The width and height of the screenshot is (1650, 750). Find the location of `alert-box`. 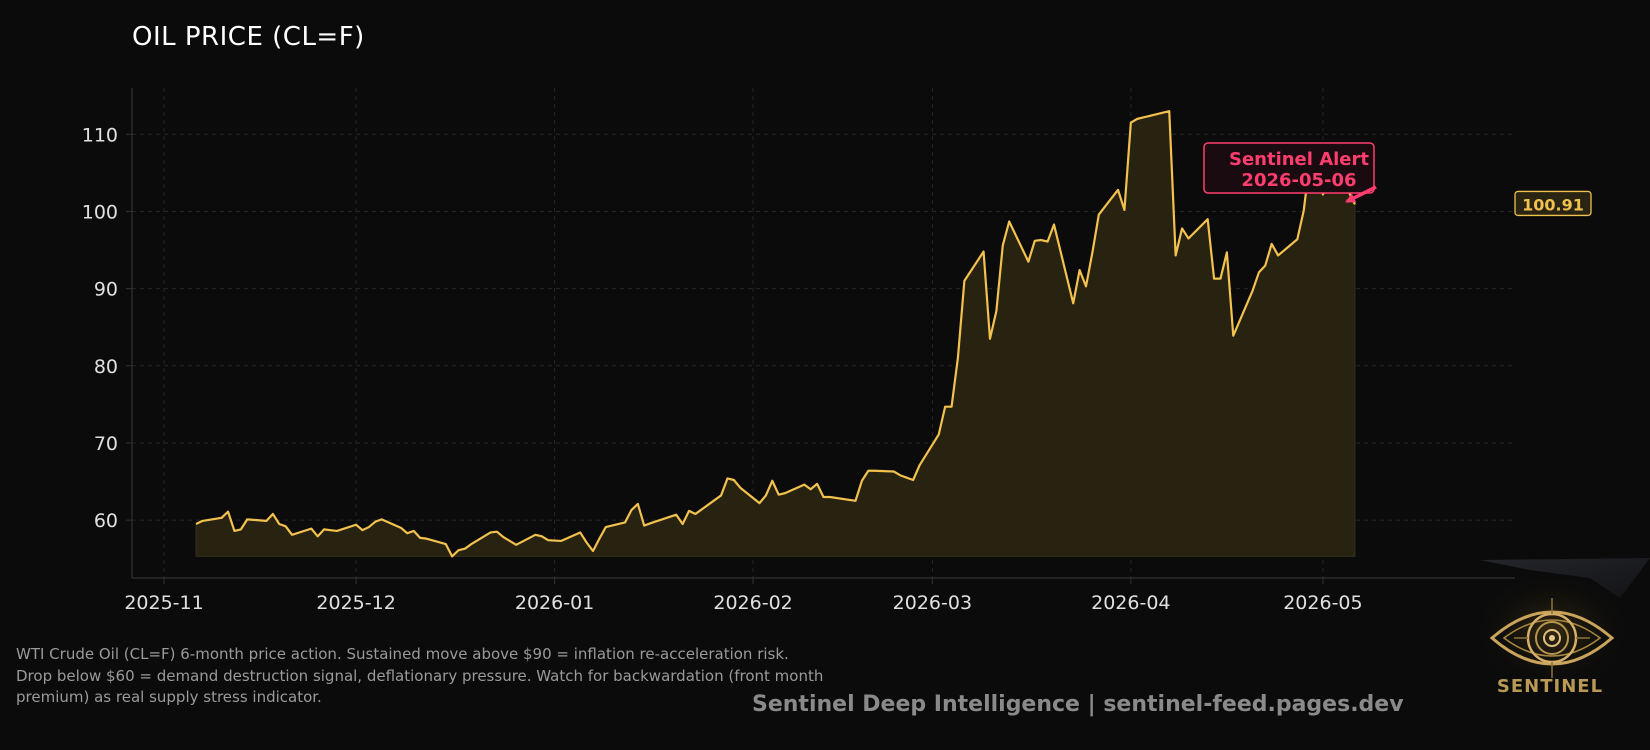

alert-box is located at coordinates (1289, 168).